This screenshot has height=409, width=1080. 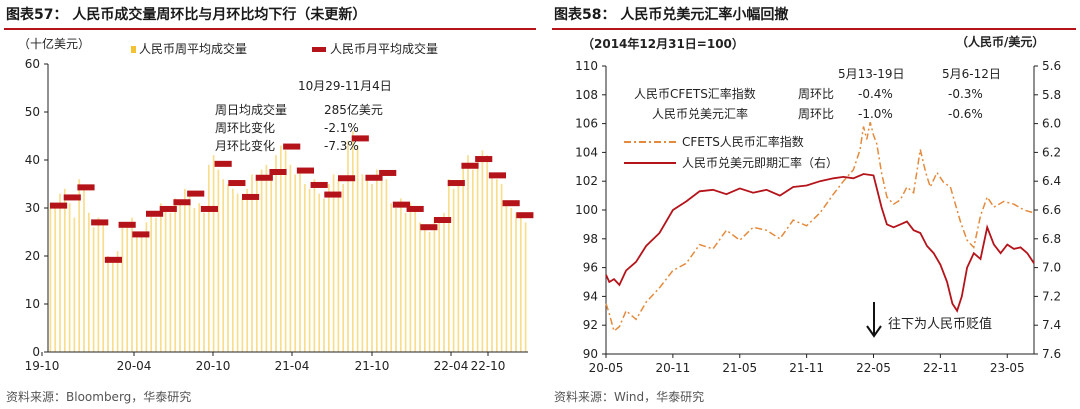 I want to click on chart58-left-tick-label: 104, so click(x=586, y=152).